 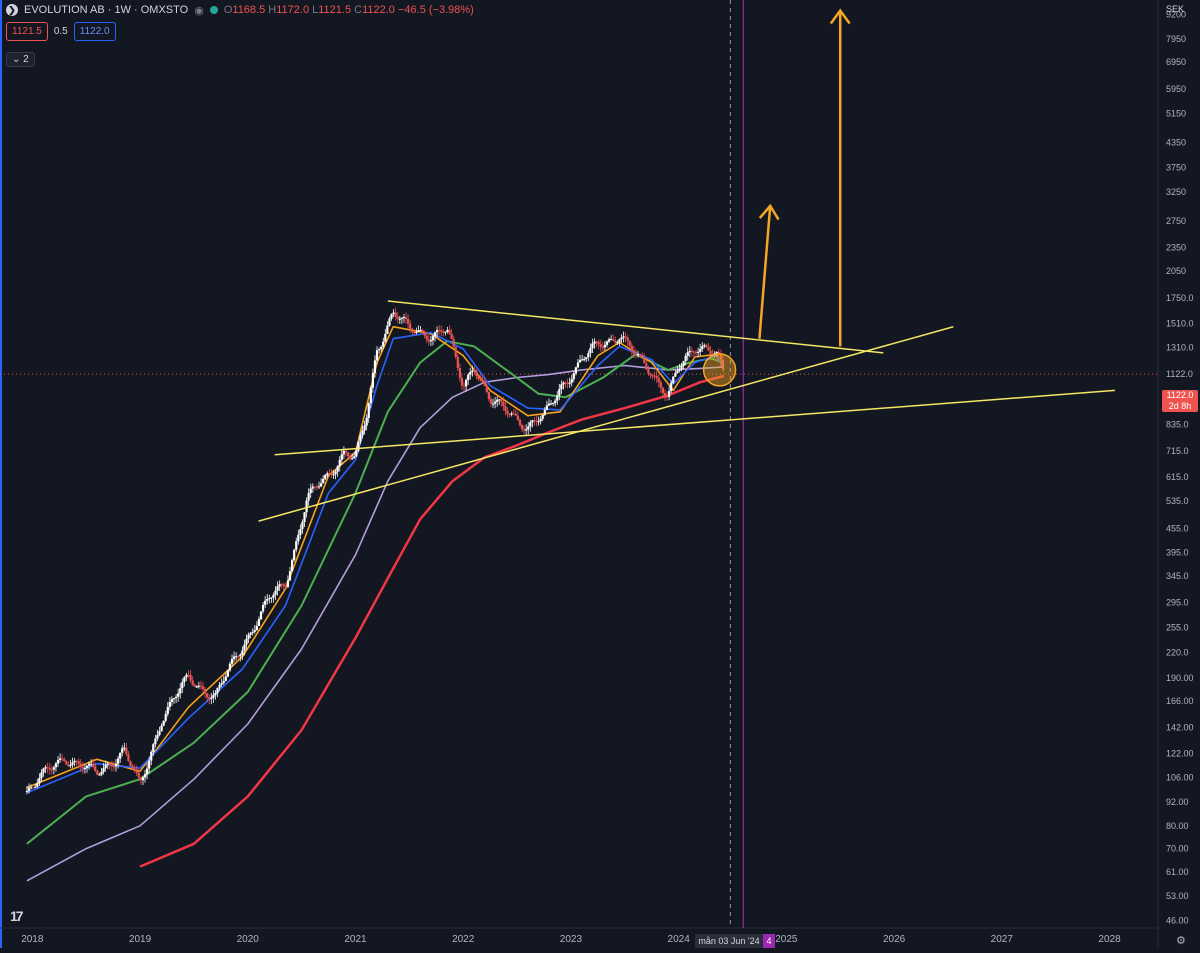 I want to click on y-tick-label: 5950, so click(x=1176, y=89).